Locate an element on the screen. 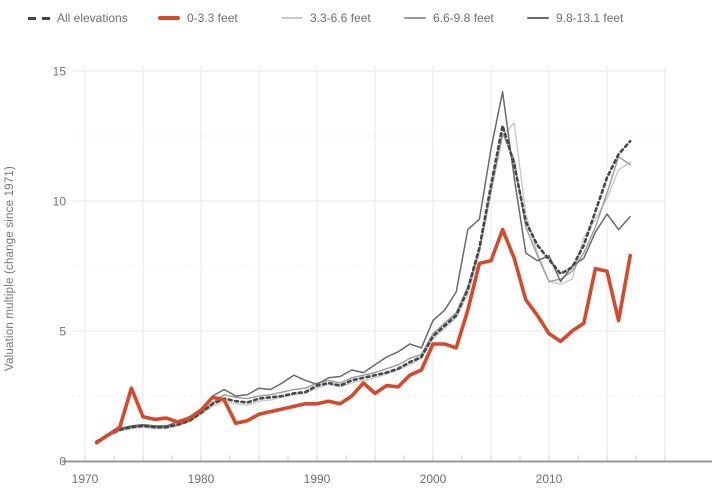 This screenshot has height=498, width=719. legend-item-label: 0-3.3 feet is located at coordinates (212, 18).